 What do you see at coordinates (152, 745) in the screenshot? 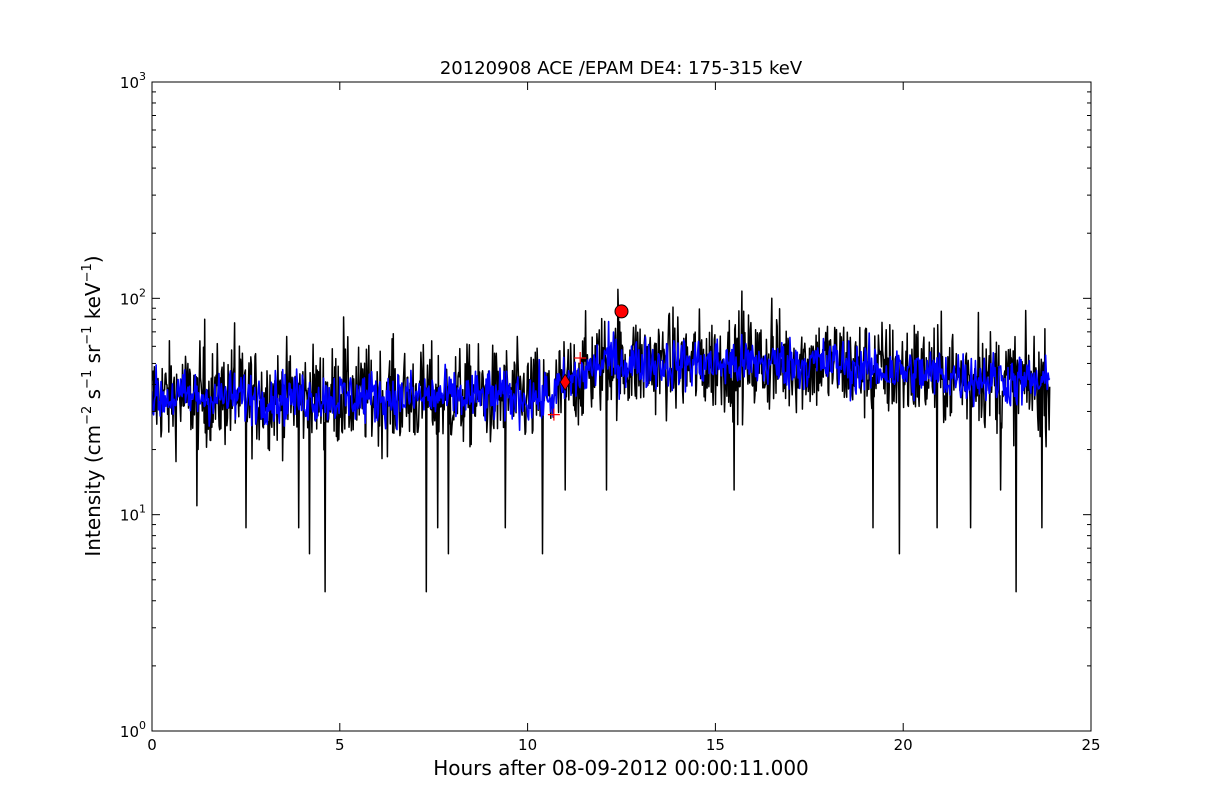
I see `x-tick-label: 0` at bounding box center [152, 745].